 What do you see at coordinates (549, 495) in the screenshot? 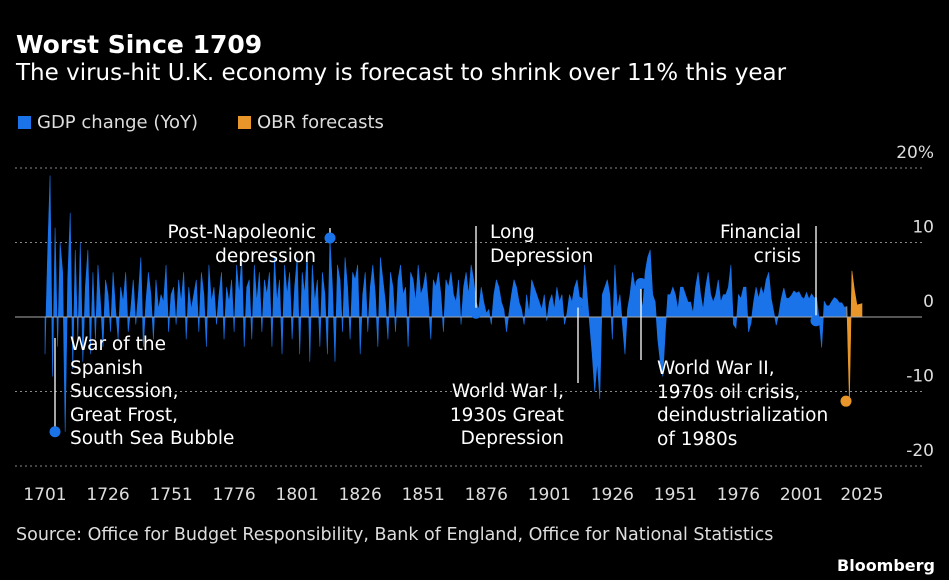
I see `x-tick-label: 1901` at bounding box center [549, 495].